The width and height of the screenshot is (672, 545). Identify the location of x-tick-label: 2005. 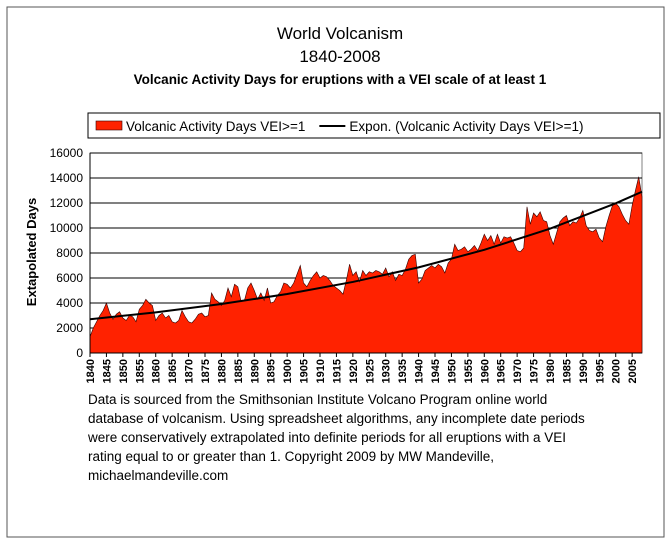
(633, 371).